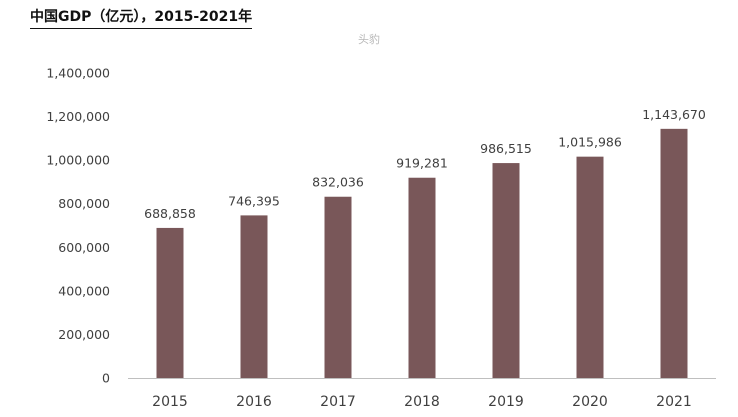 The height and width of the screenshot is (417, 738). Describe the element at coordinates (338, 182) in the screenshot. I see `data-label: 832,036` at that location.